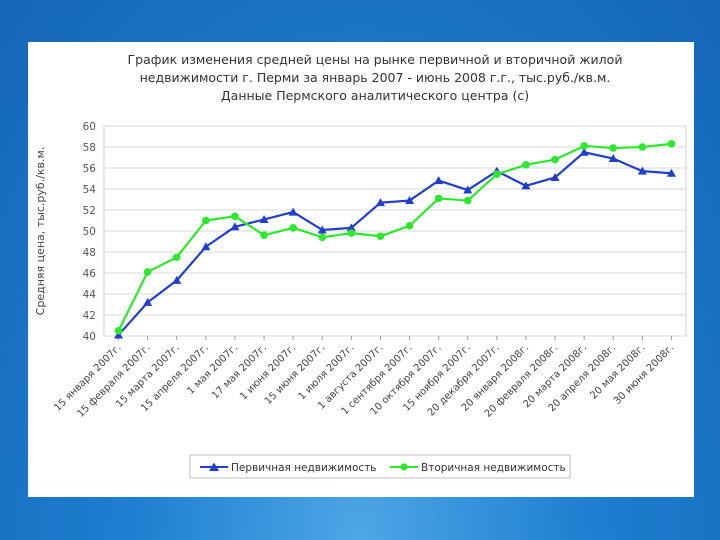 This screenshot has width=720, height=540. Describe the element at coordinates (89, 253) in the screenshot. I see `y-tick-label: 48` at that location.